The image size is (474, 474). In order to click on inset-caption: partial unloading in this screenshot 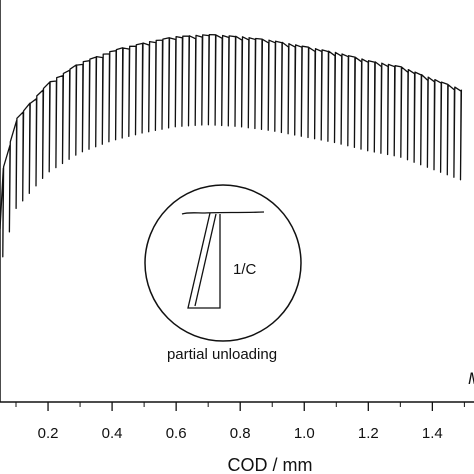, I will do `click(222, 354)`.